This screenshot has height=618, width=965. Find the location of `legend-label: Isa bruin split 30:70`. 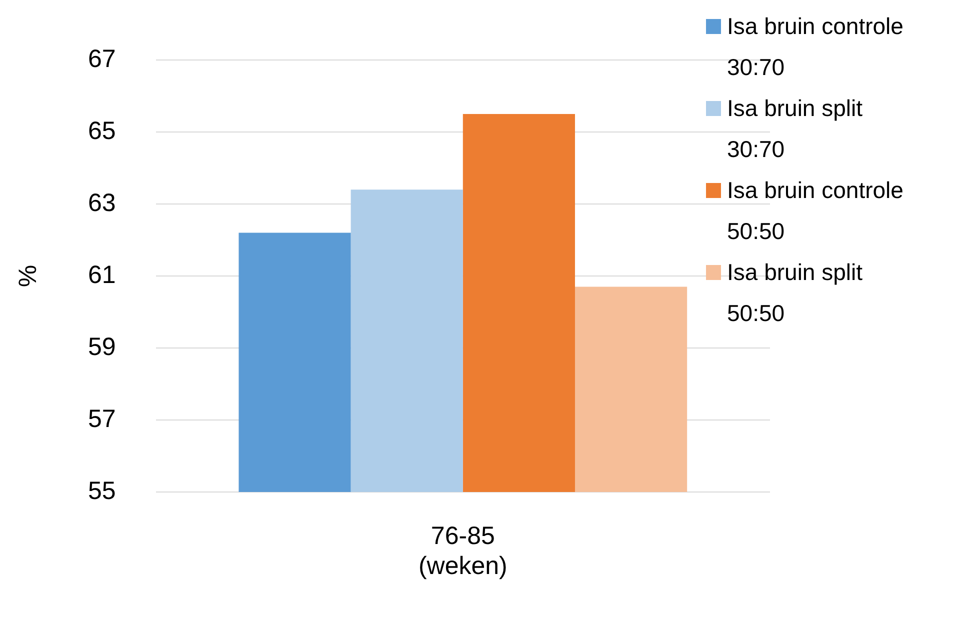

legend-label: Isa bruin split 30:70 is located at coordinates (795, 129).